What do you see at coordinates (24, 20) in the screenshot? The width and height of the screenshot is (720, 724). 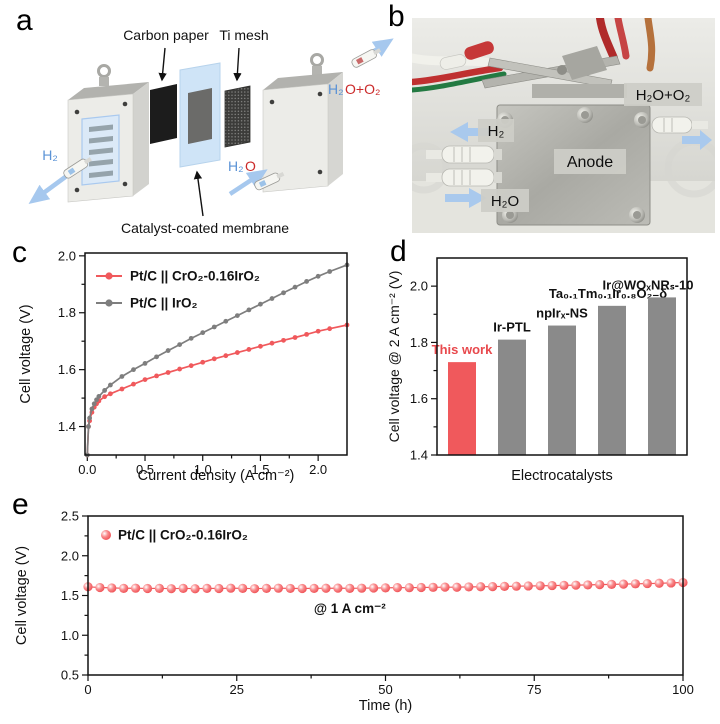 I see `panel-a-letter: a` at bounding box center [24, 20].